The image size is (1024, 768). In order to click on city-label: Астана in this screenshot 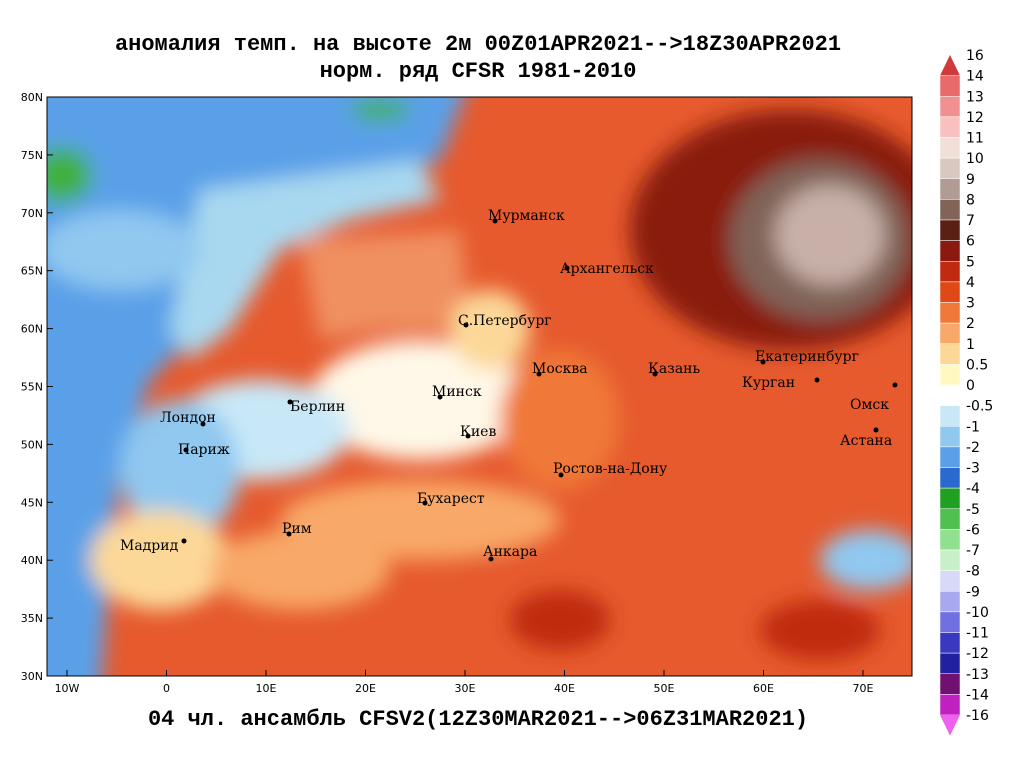, I will do `click(866, 441)`.